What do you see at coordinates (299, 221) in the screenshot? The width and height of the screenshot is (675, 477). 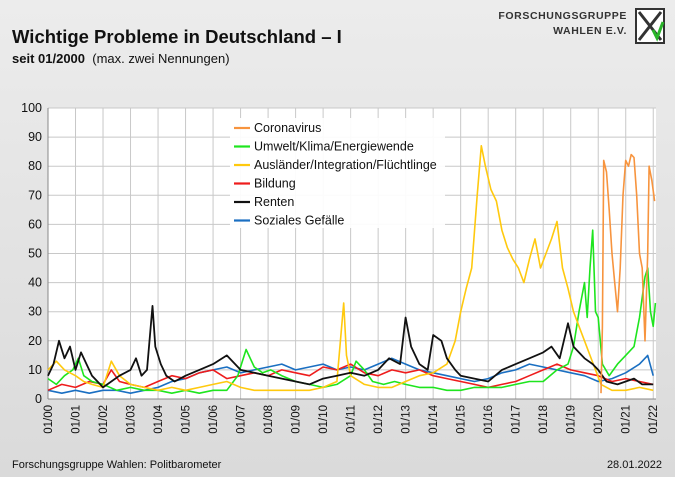 I see `legend-label: Soziales Gefälle` at bounding box center [299, 221].